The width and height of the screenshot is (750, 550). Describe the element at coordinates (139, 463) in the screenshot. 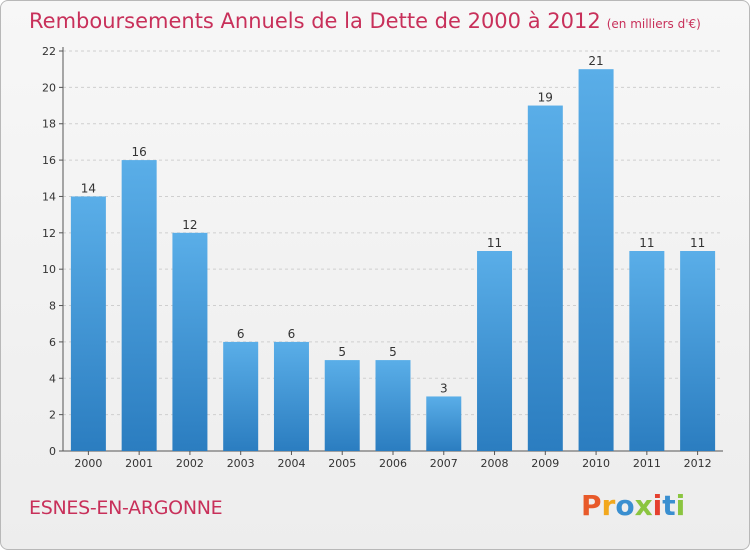

I see `x-tick-label: 2001` at that location.